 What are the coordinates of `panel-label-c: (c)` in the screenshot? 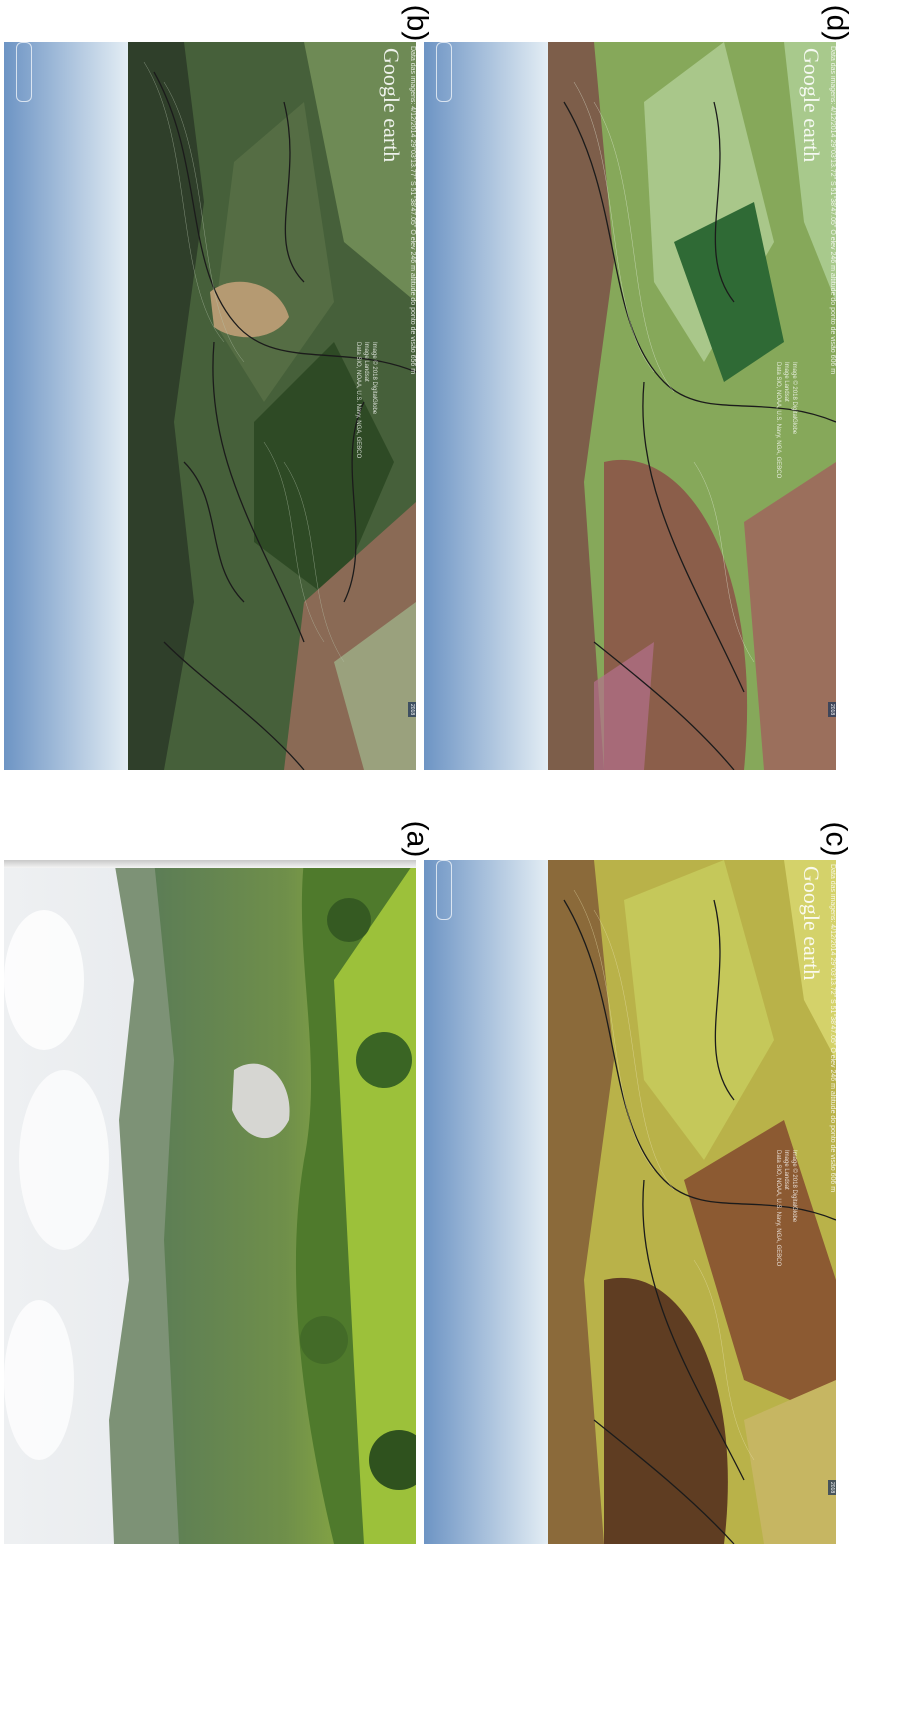 It's located at (836, 839).